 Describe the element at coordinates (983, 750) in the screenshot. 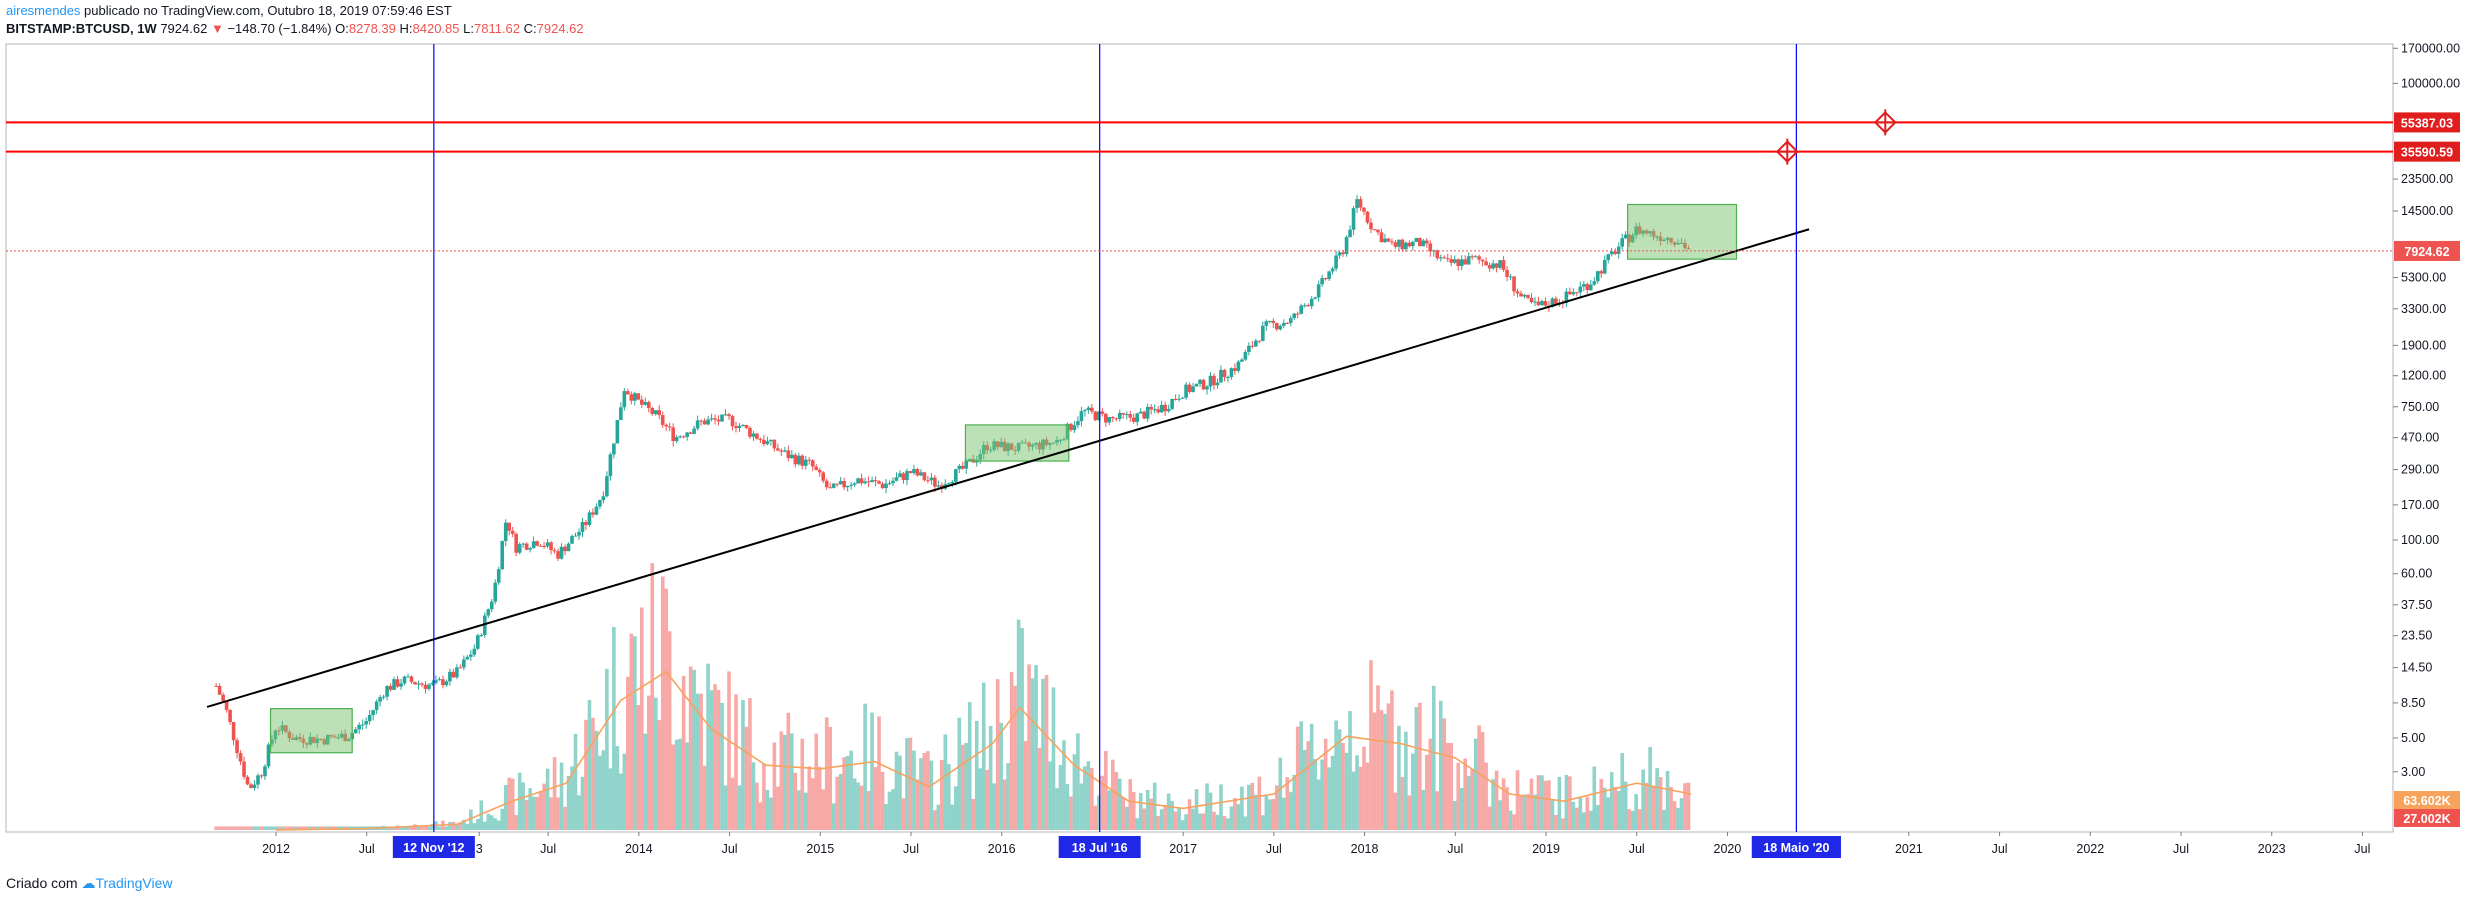

I see `volume-ma-line` at that location.